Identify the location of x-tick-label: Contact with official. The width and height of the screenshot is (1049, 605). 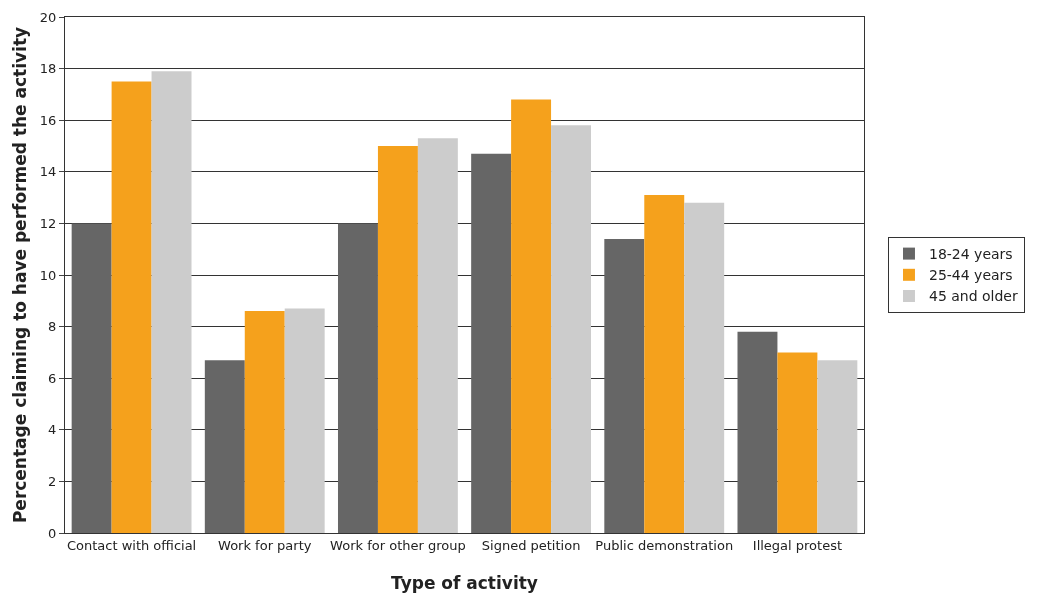
(131, 545).